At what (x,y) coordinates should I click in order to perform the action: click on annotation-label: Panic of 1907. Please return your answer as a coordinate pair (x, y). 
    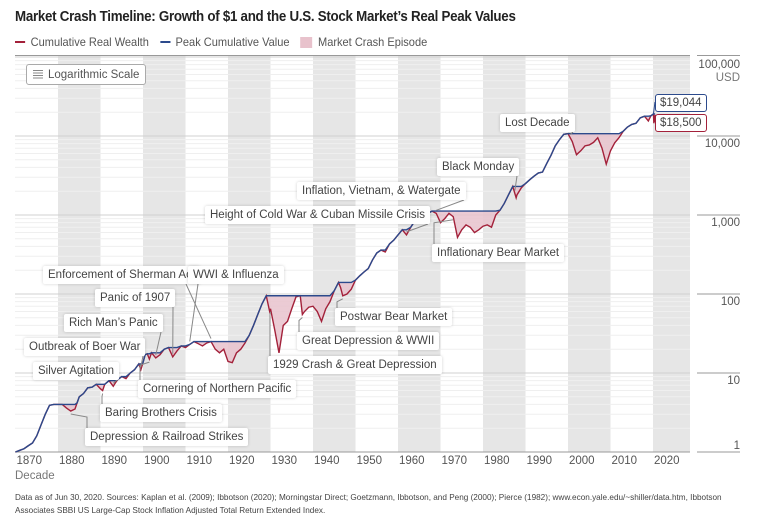
    Looking at the image, I should click on (135, 298).